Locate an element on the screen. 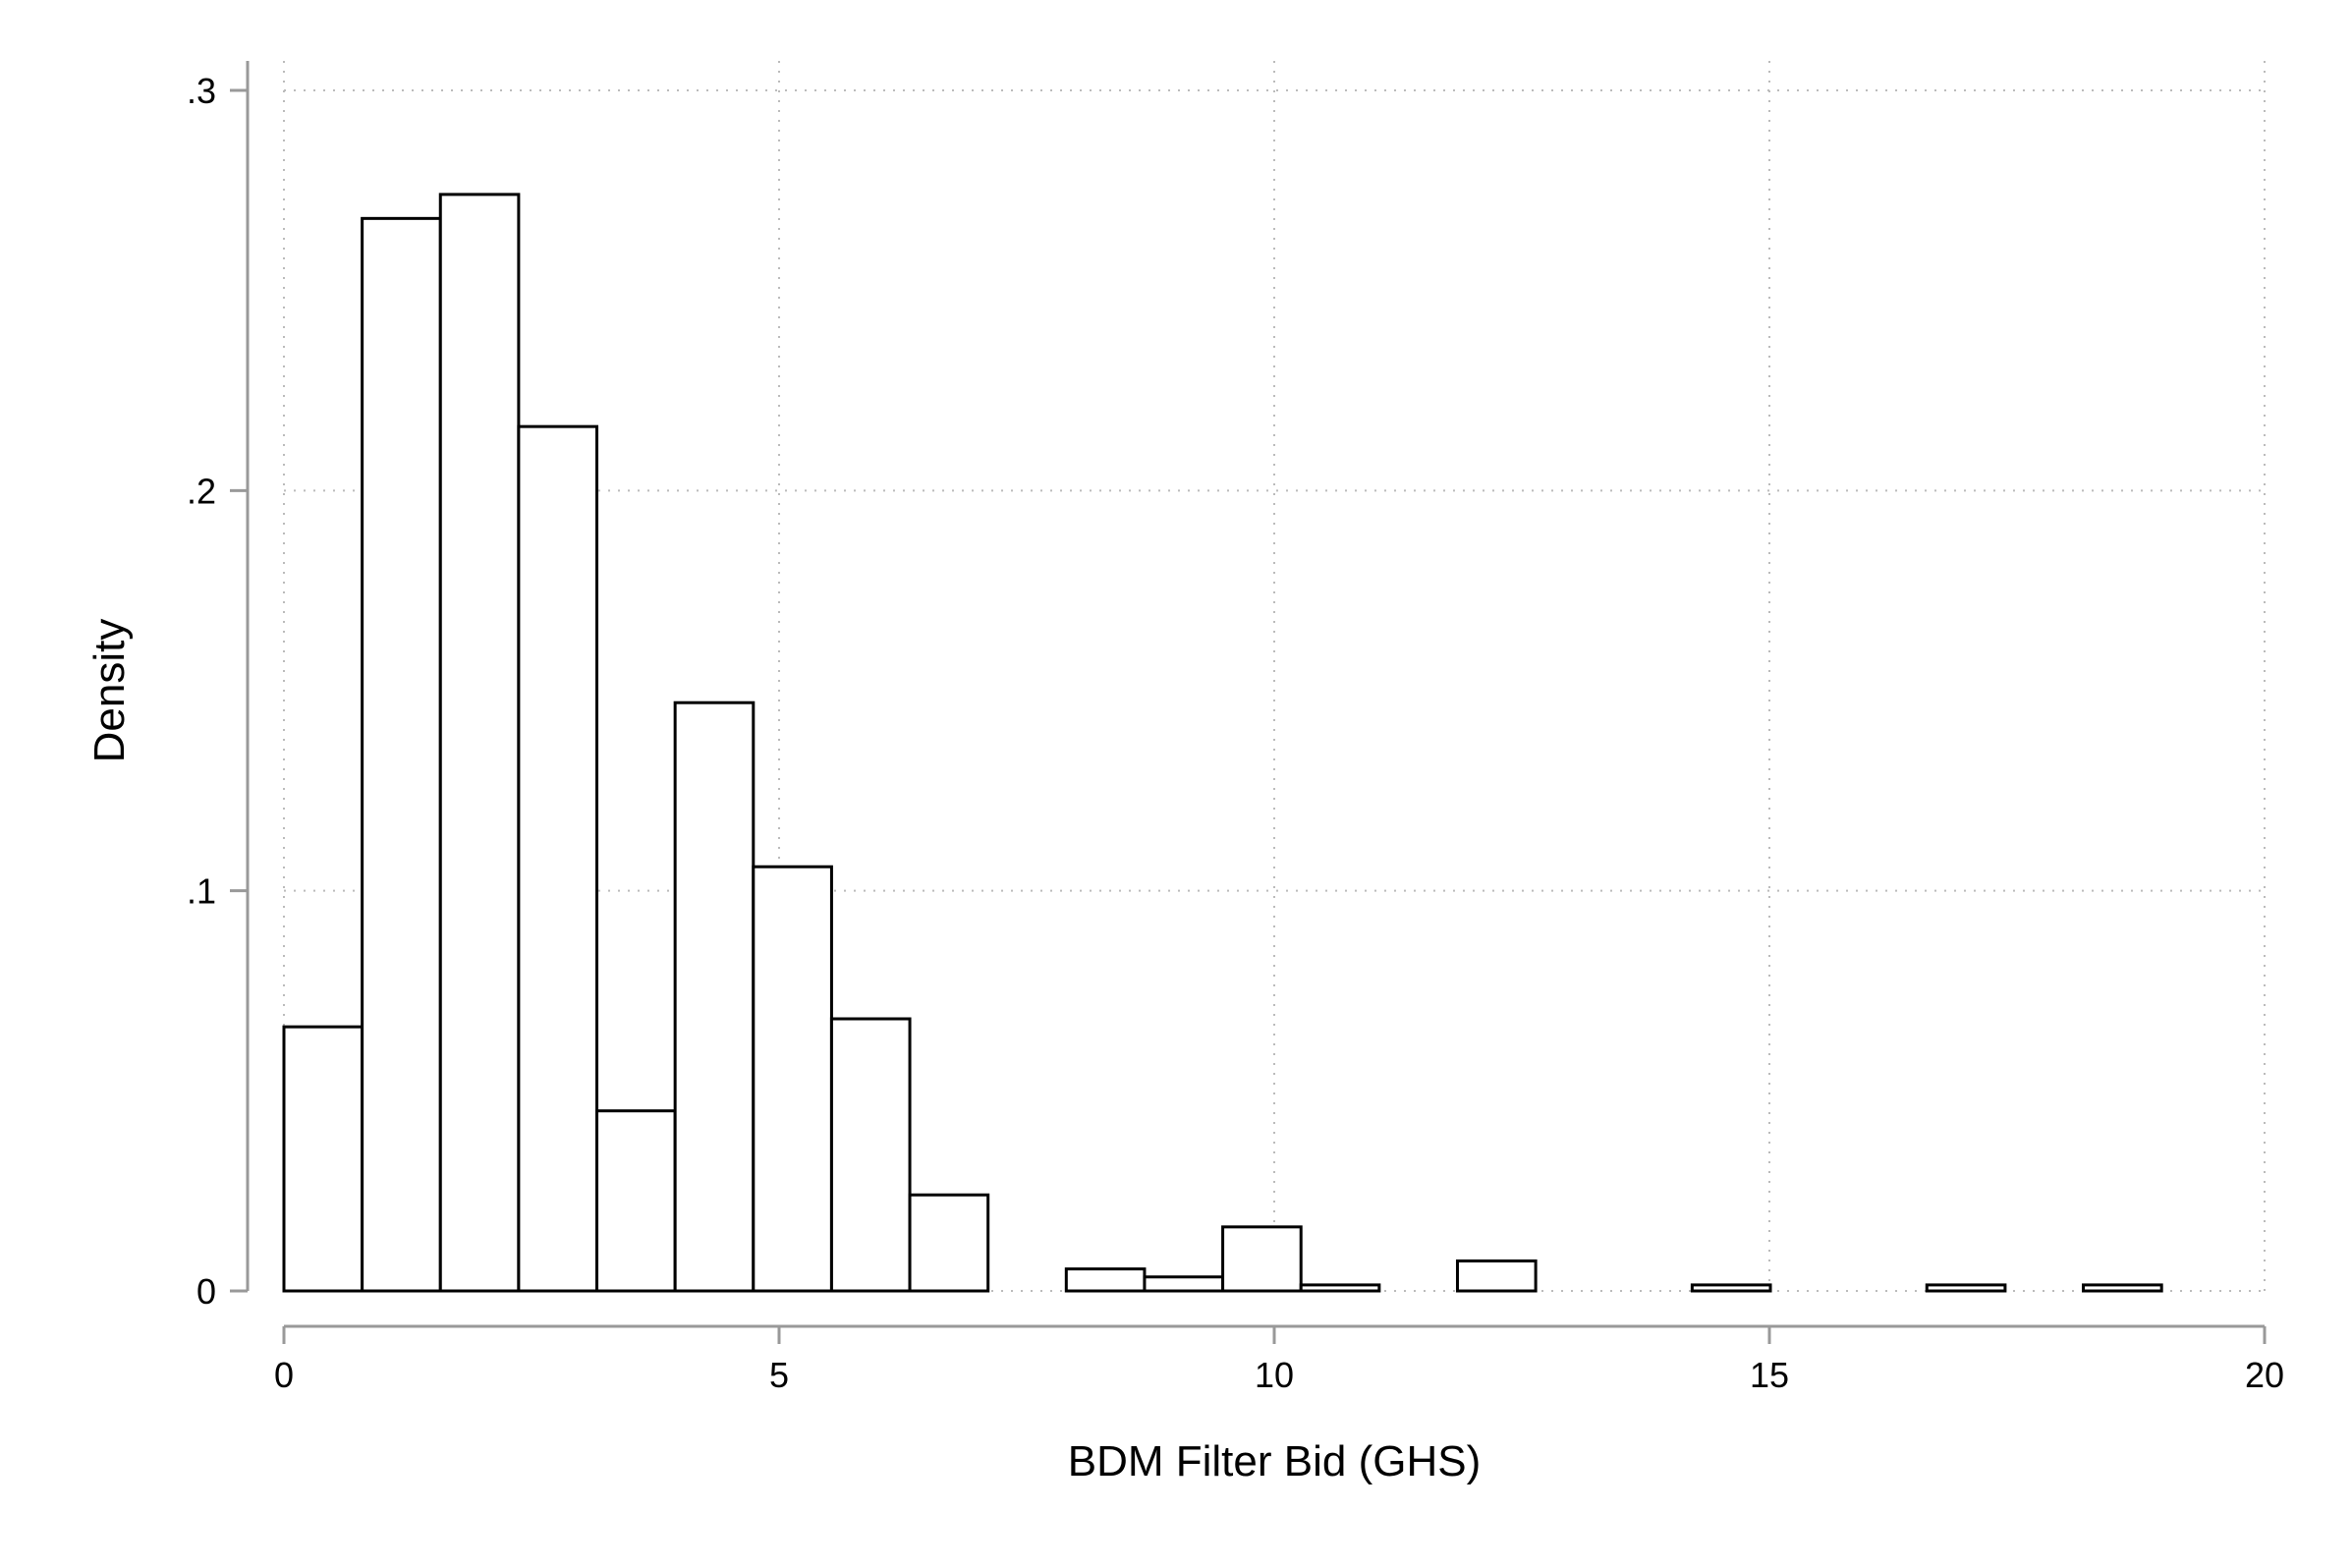  x-tick-label: 20 is located at coordinates (2264, 1375).